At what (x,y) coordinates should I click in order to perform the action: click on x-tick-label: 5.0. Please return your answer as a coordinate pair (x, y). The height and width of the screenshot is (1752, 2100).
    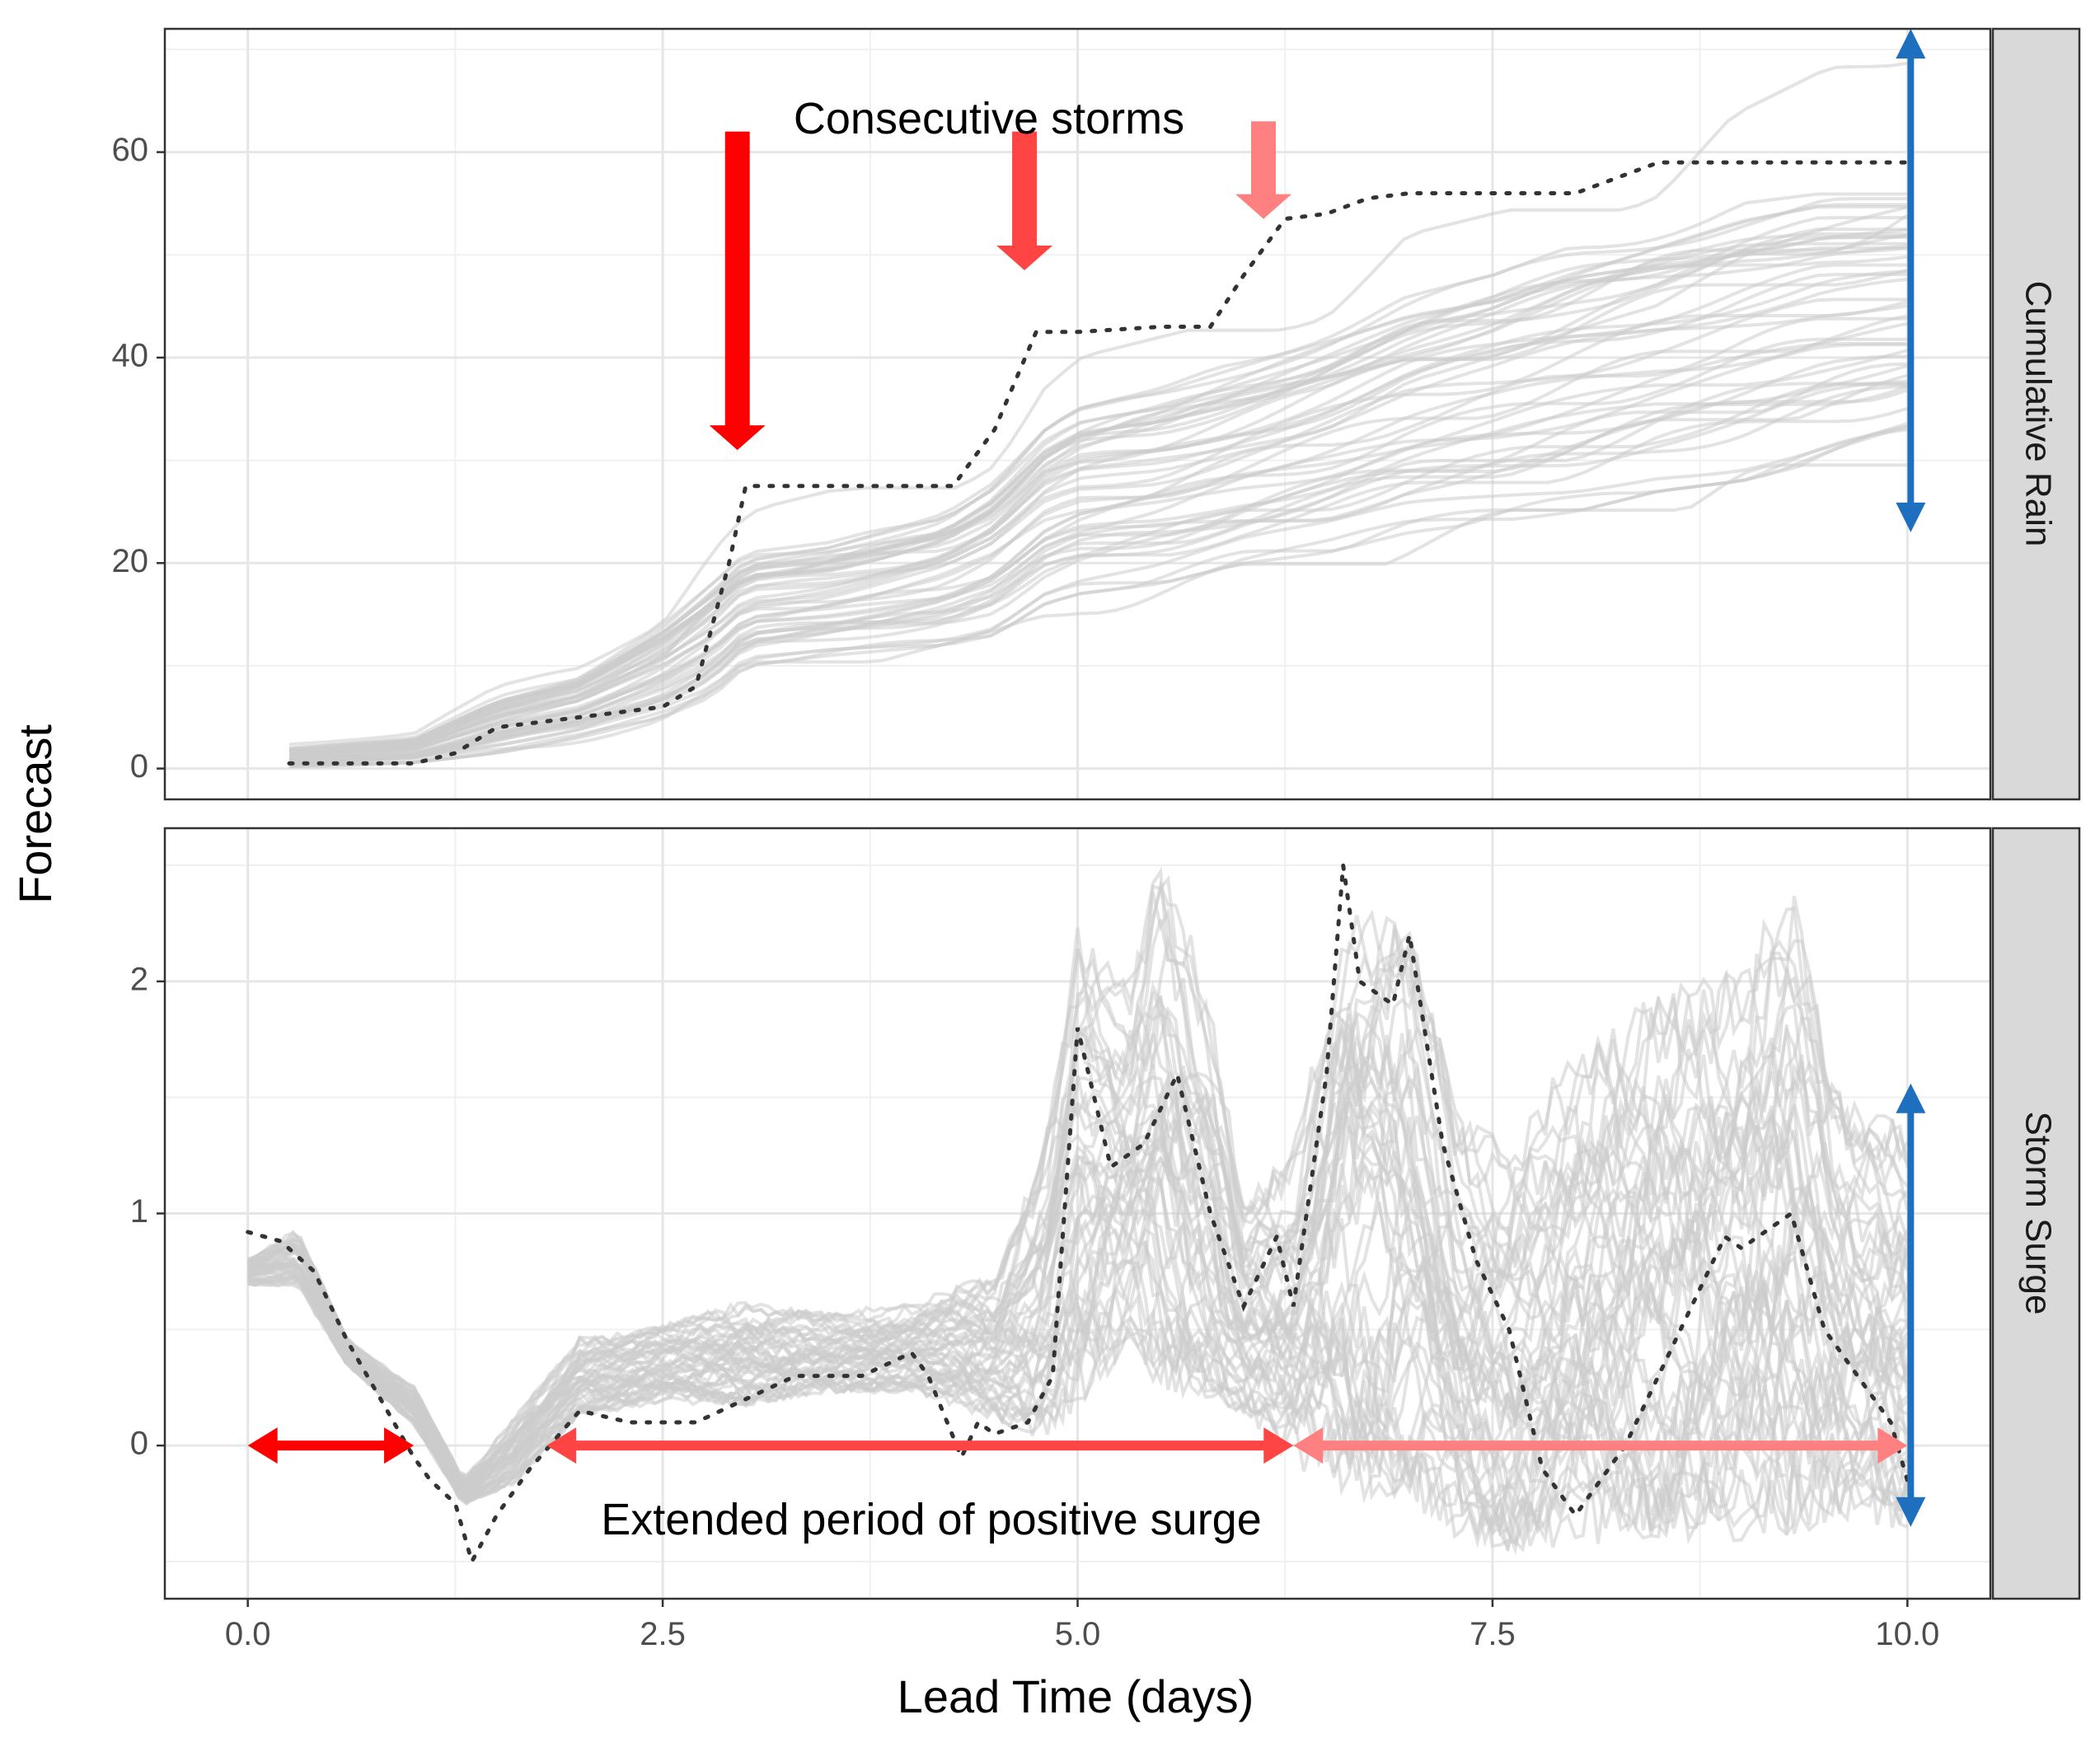
    Looking at the image, I should click on (1078, 1634).